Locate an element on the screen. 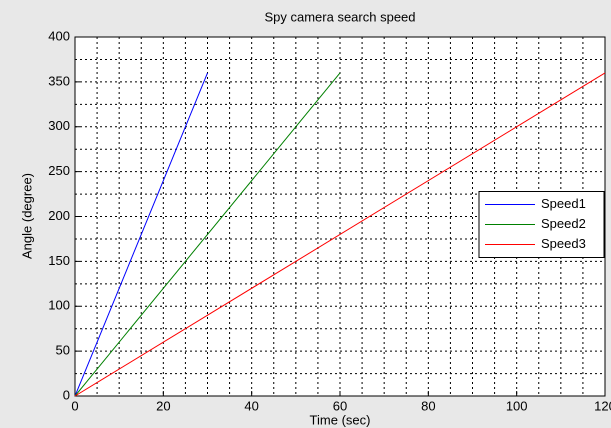 The width and height of the screenshot is (611, 428). legend-label: Speed1 is located at coordinates (563, 203).